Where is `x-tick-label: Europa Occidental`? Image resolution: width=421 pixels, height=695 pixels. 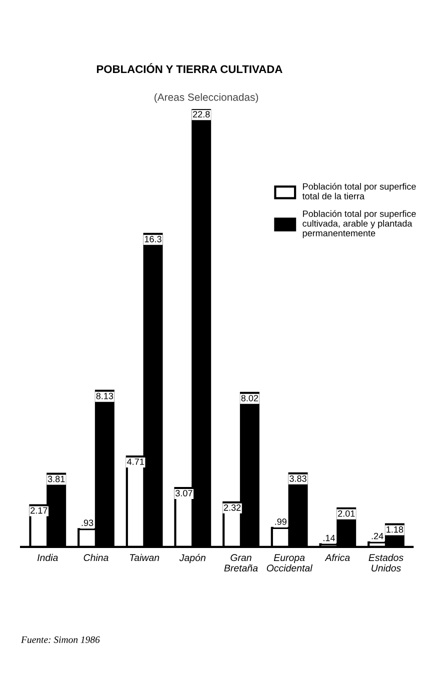
x-tick-label: Europa Occidental is located at coordinates (289, 563).